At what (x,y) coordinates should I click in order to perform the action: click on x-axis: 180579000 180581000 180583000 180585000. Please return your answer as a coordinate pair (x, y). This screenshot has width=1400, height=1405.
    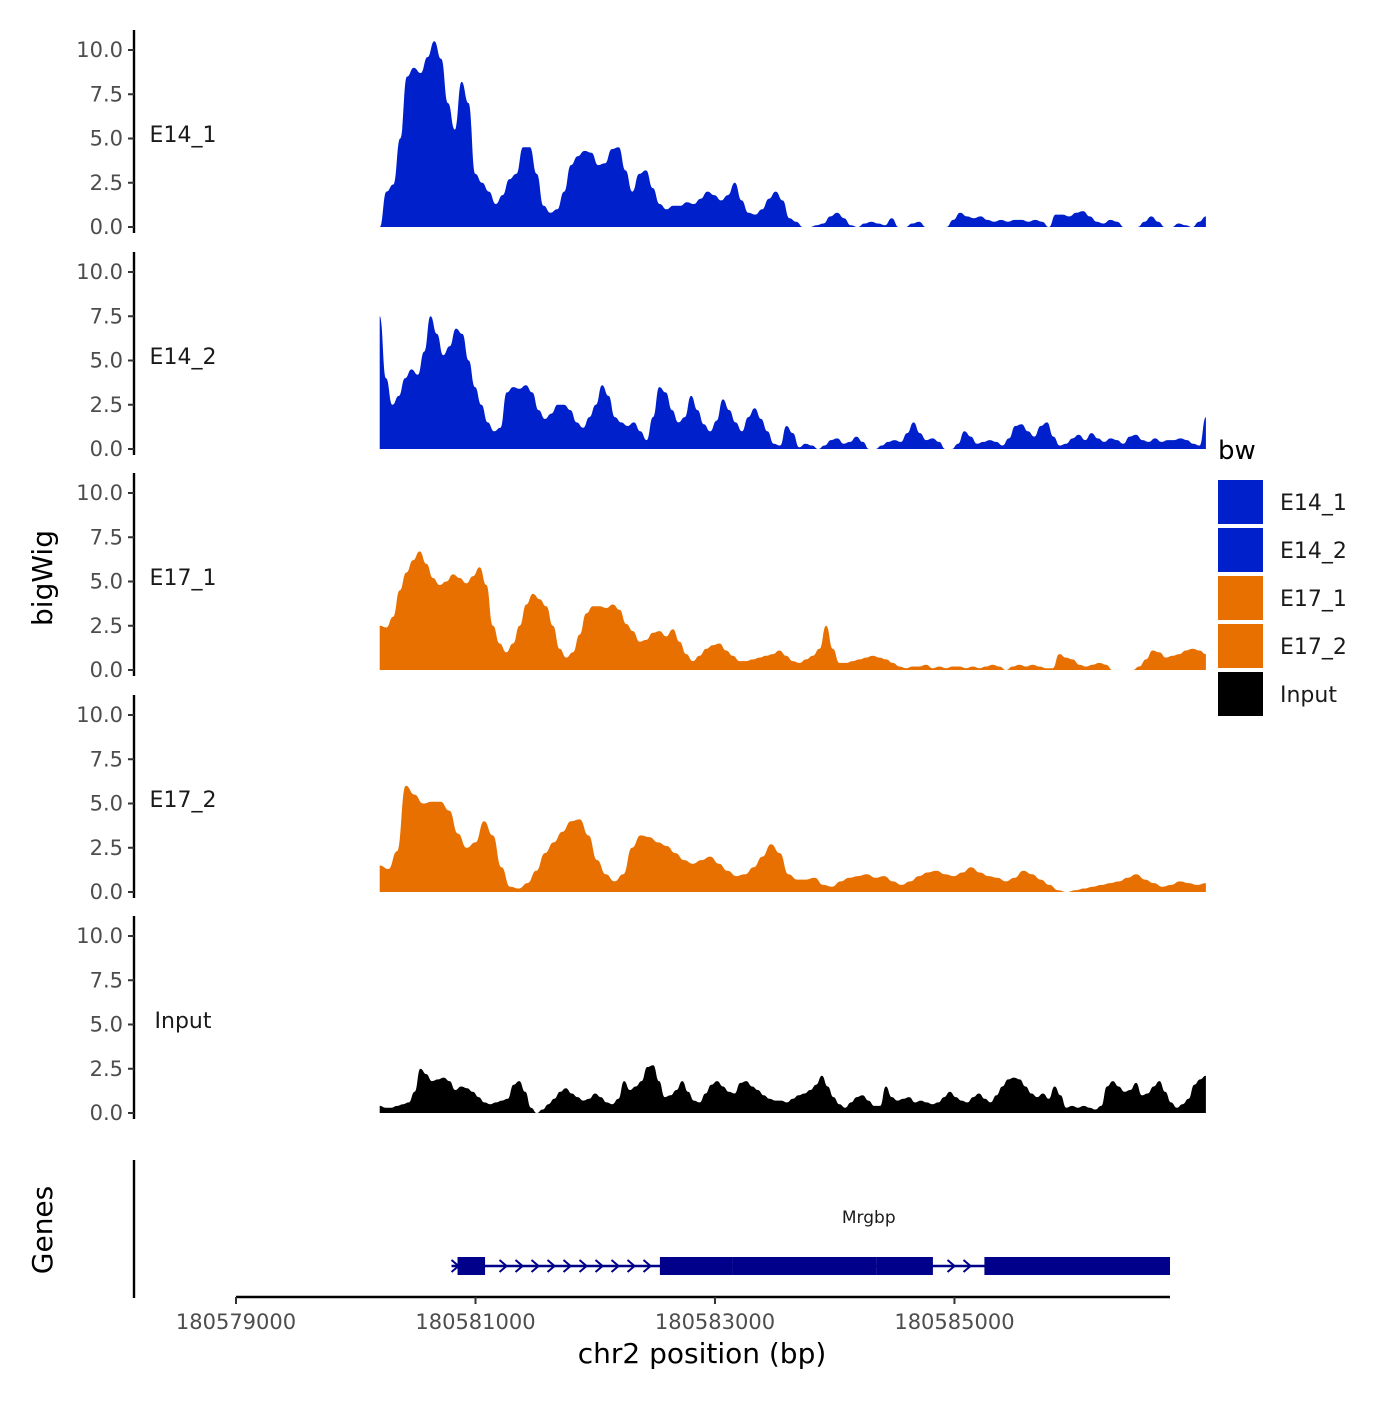
    Looking at the image, I should click on (673, 1314).